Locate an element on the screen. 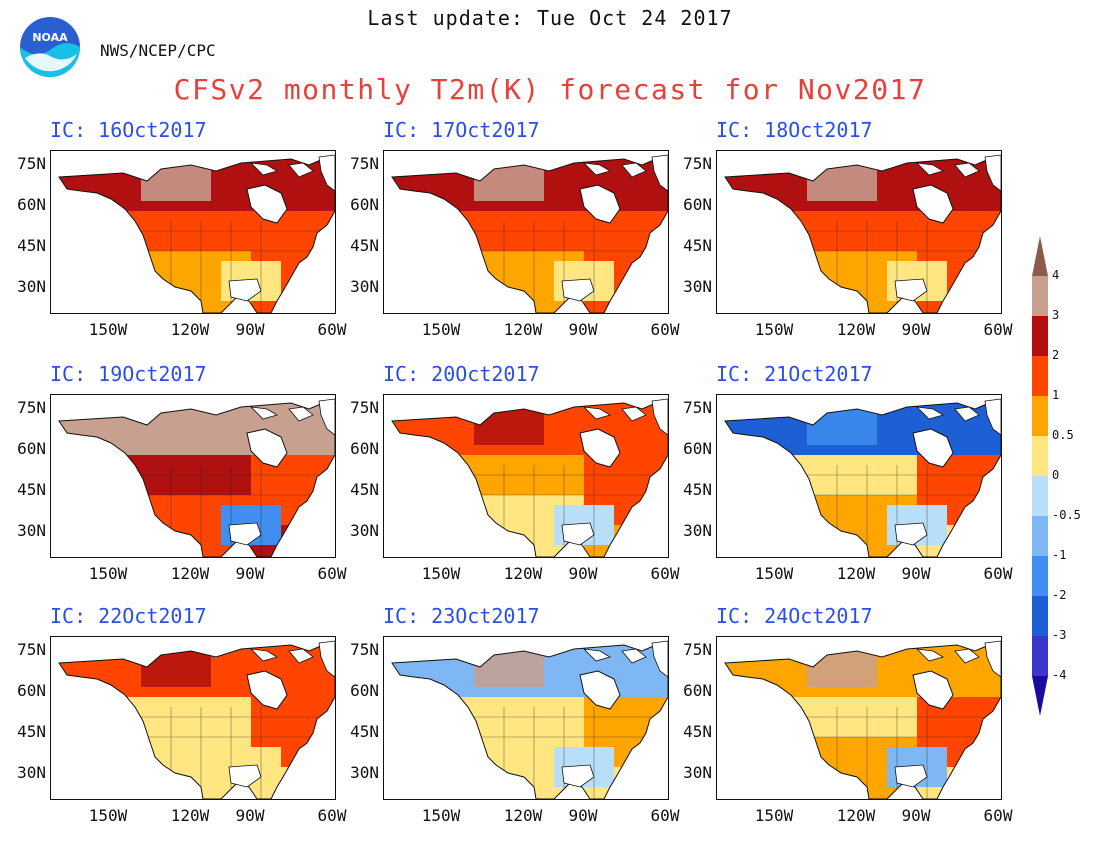 The height and width of the screenshot is (850, 1100). last-update-text: Last update: Tue Oct 24 2017 is located at coordinates (550, 18).